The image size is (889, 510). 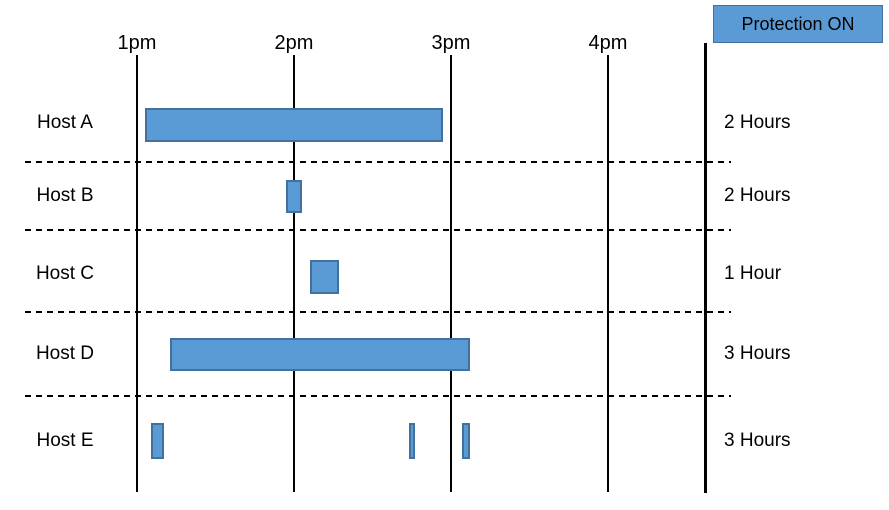 I want to click on protection-on-legend-label: Protection ON, so click(x=798, y=23).